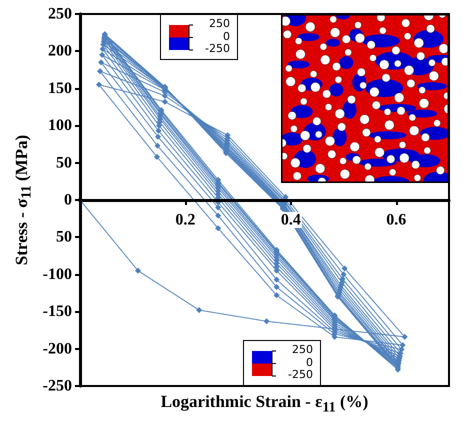 Image resolution: width=474 pixels, height=434 pixels. Describe the element at coordinates (290, 220) in the screenshot. I see `x-tick-label: 0.4` at that location.